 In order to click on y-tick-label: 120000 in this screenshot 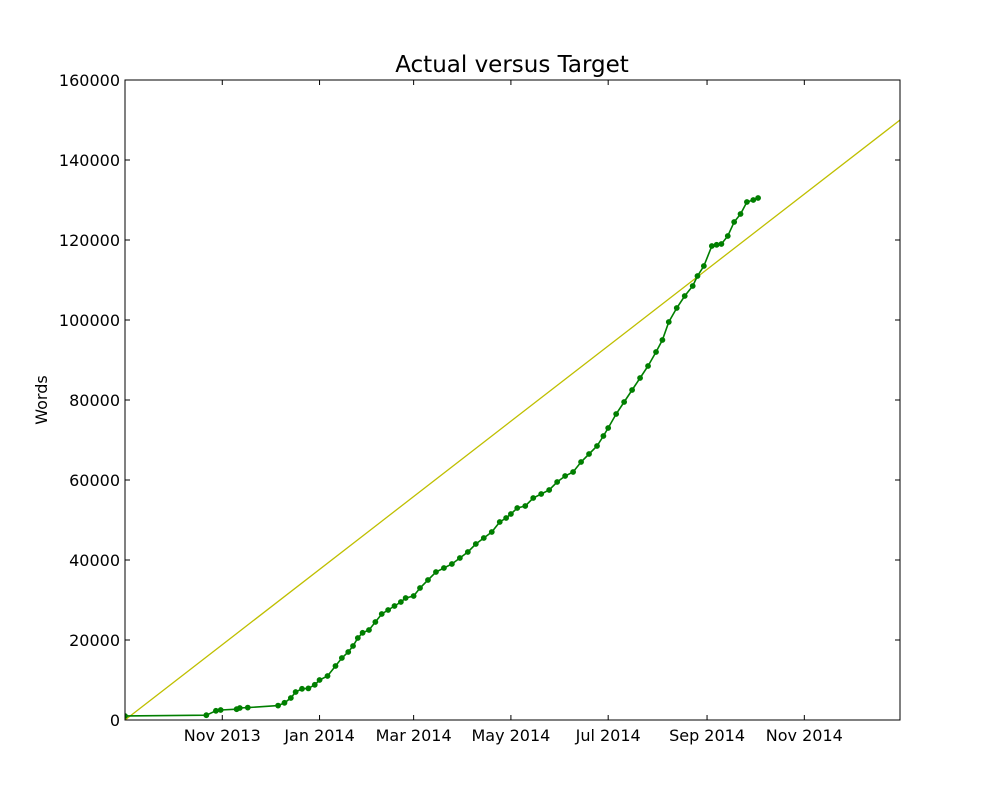, I will do `click(89, 240)`.